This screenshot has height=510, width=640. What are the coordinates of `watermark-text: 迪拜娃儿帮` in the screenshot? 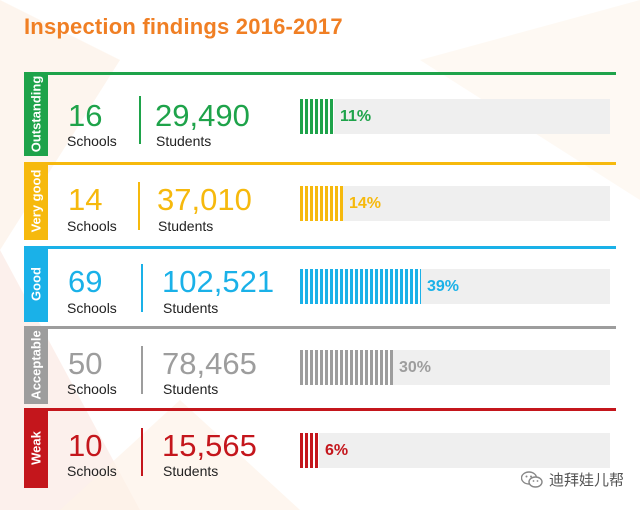 It's located at (586, 480).